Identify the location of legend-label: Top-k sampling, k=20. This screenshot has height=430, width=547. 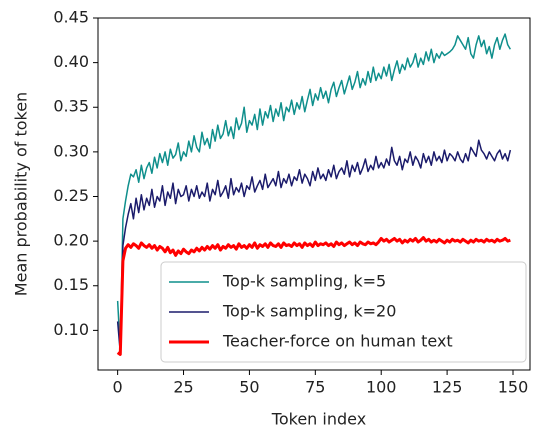
(309, 311).